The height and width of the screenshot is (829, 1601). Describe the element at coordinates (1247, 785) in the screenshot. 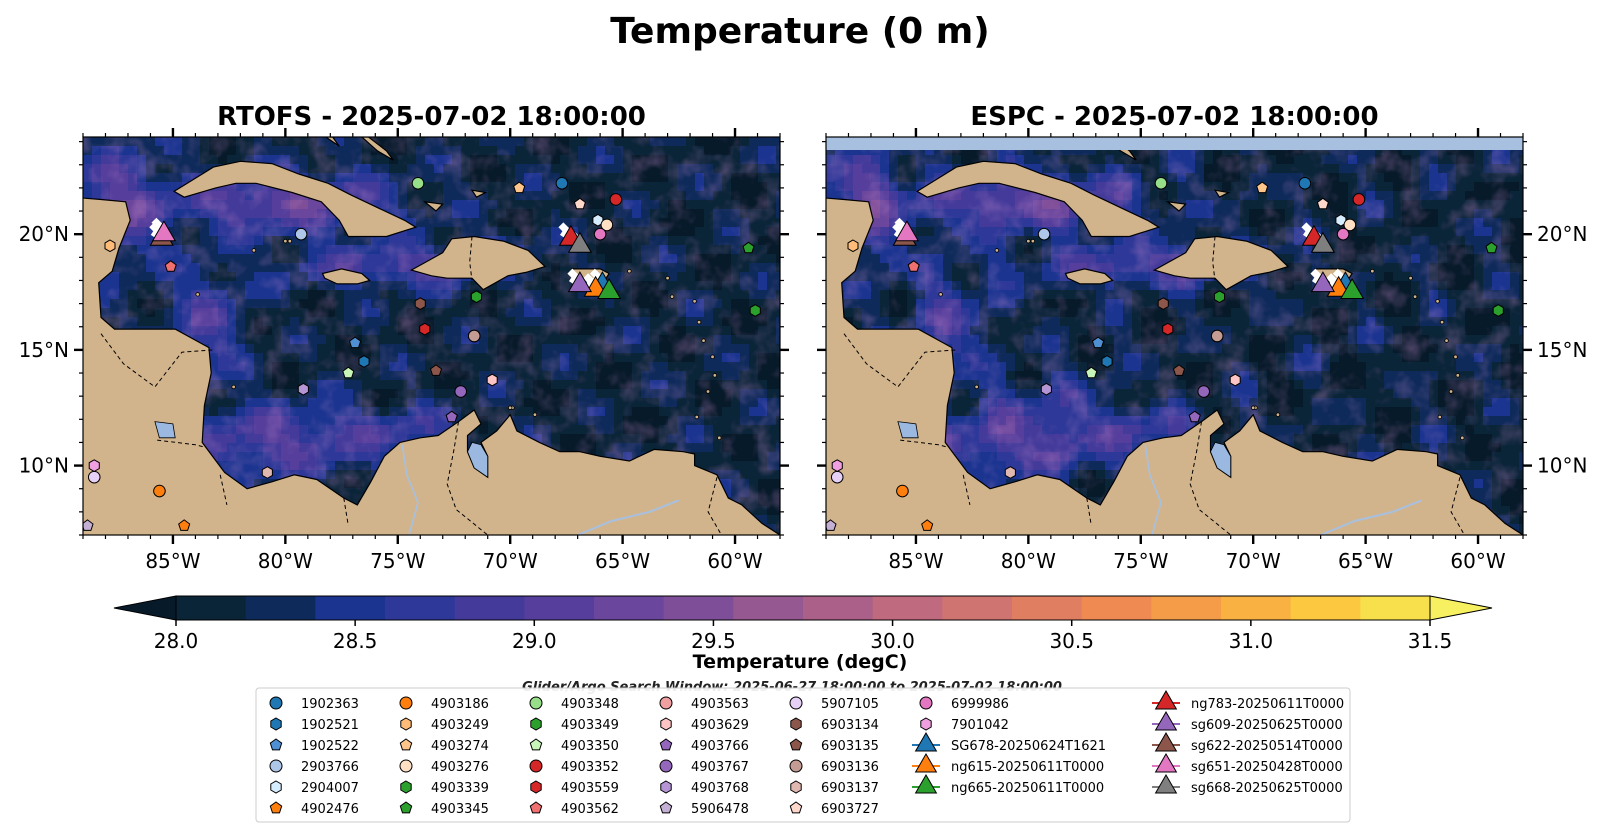

I see `legend-item-sg668-20250625T0000: sg668-20250625T0000` at that location.